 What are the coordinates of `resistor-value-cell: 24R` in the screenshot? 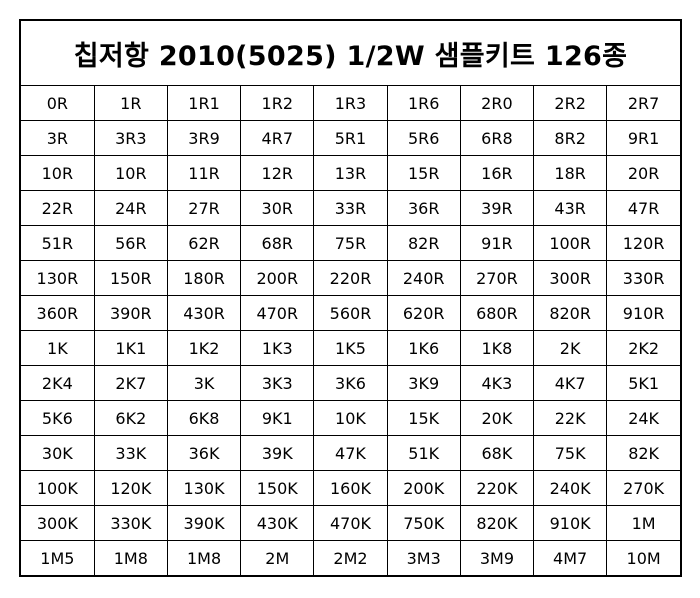 It's located at (130, 208).